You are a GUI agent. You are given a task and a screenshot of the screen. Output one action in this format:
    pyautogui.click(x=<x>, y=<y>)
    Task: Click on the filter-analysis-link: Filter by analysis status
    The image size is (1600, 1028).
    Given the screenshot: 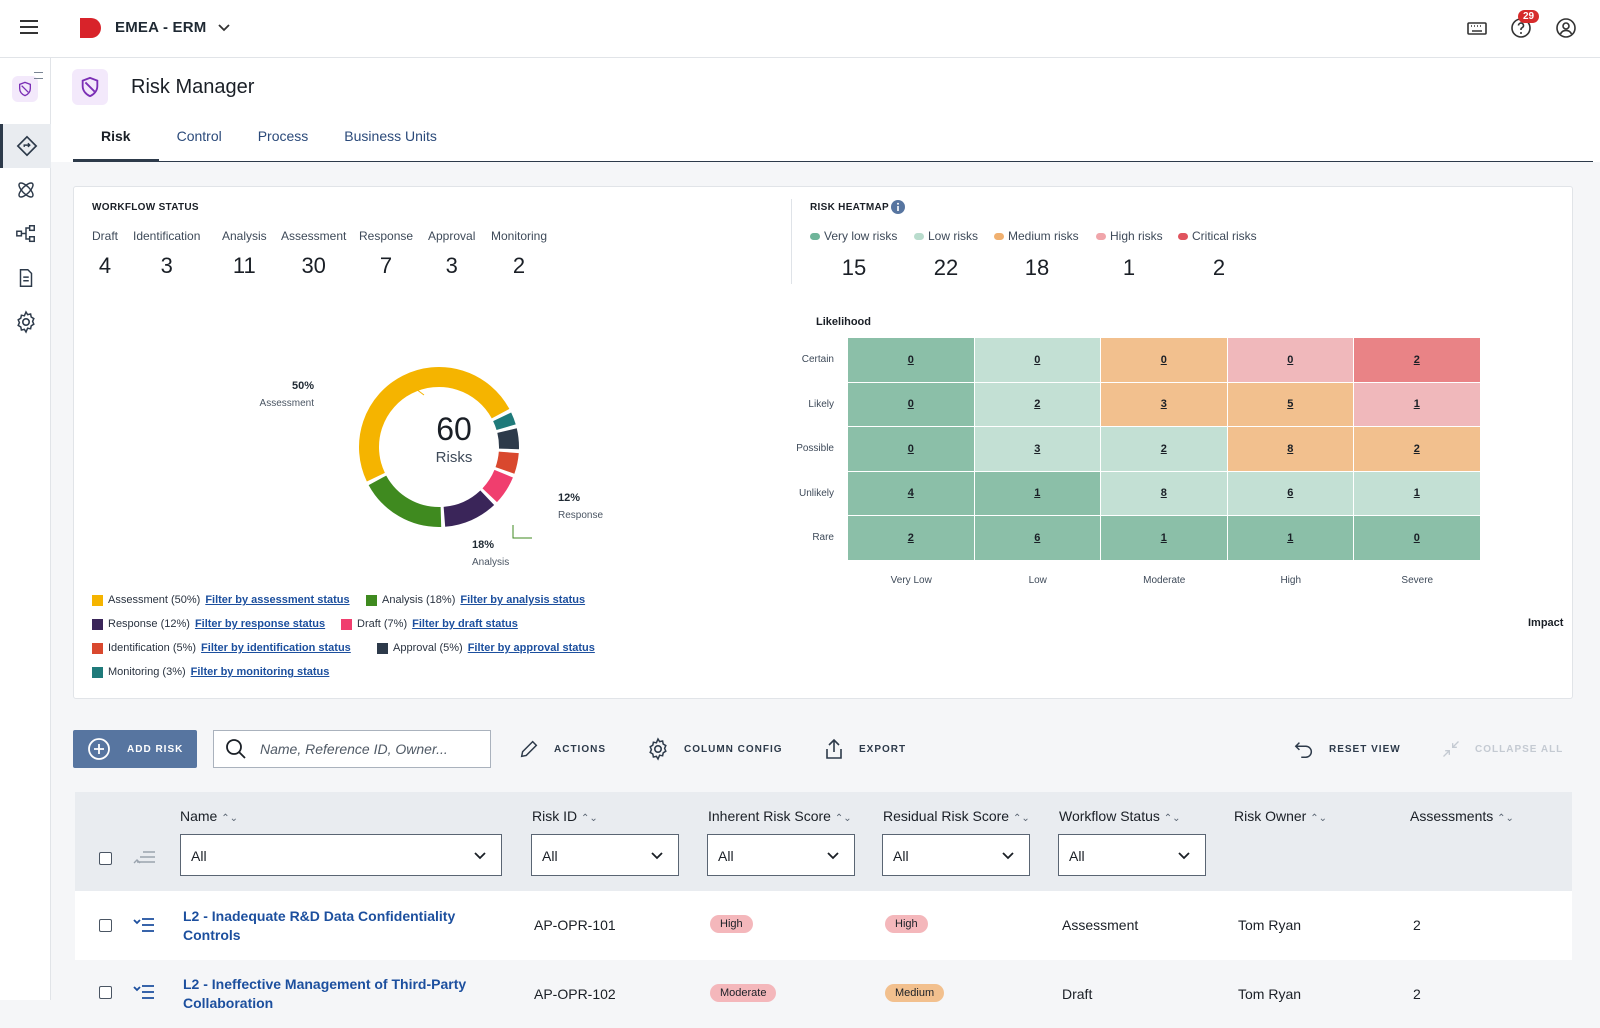 What is the action you would take?
    pyautogui.click(x=523, y=600)
    